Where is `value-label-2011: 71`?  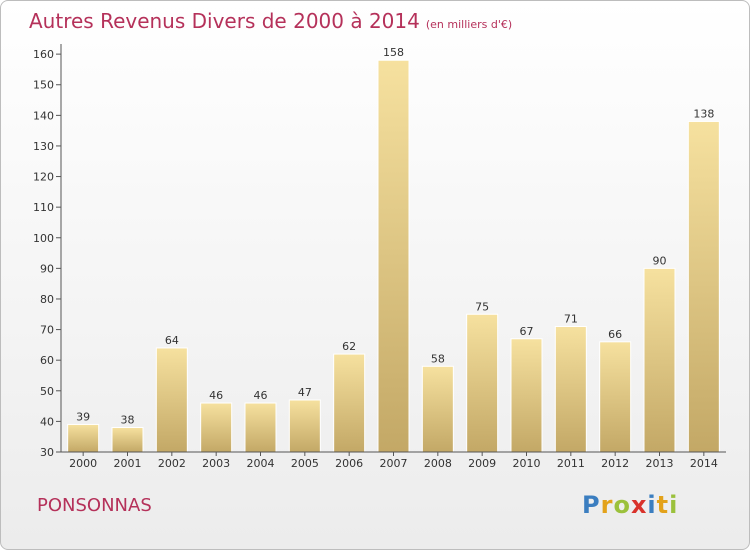 value-label-2011: 71 is located at coordinates (571, 319).